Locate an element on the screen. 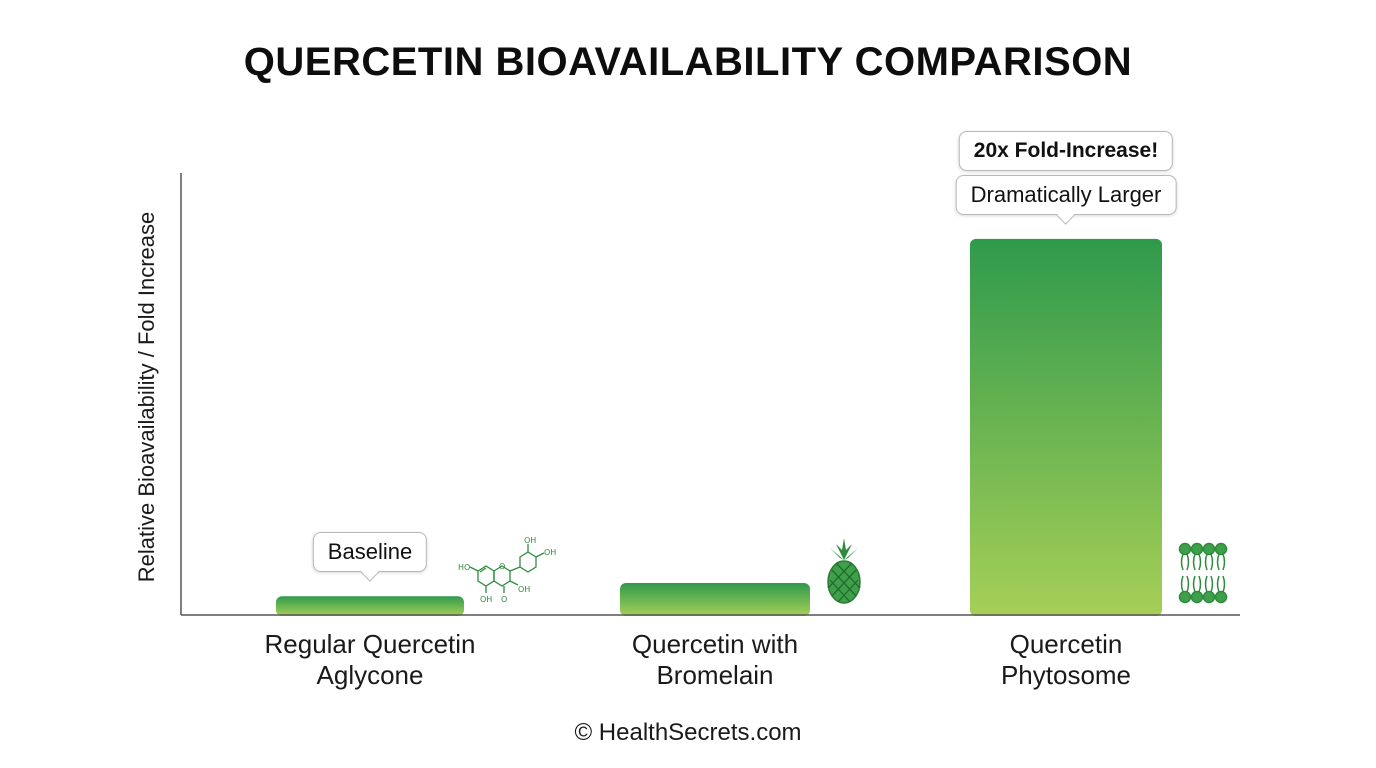 This screenshot has width=1376, height=768. fold-increase-badge: 20x Fold-Increase! is located at coordinates (1066, 150).